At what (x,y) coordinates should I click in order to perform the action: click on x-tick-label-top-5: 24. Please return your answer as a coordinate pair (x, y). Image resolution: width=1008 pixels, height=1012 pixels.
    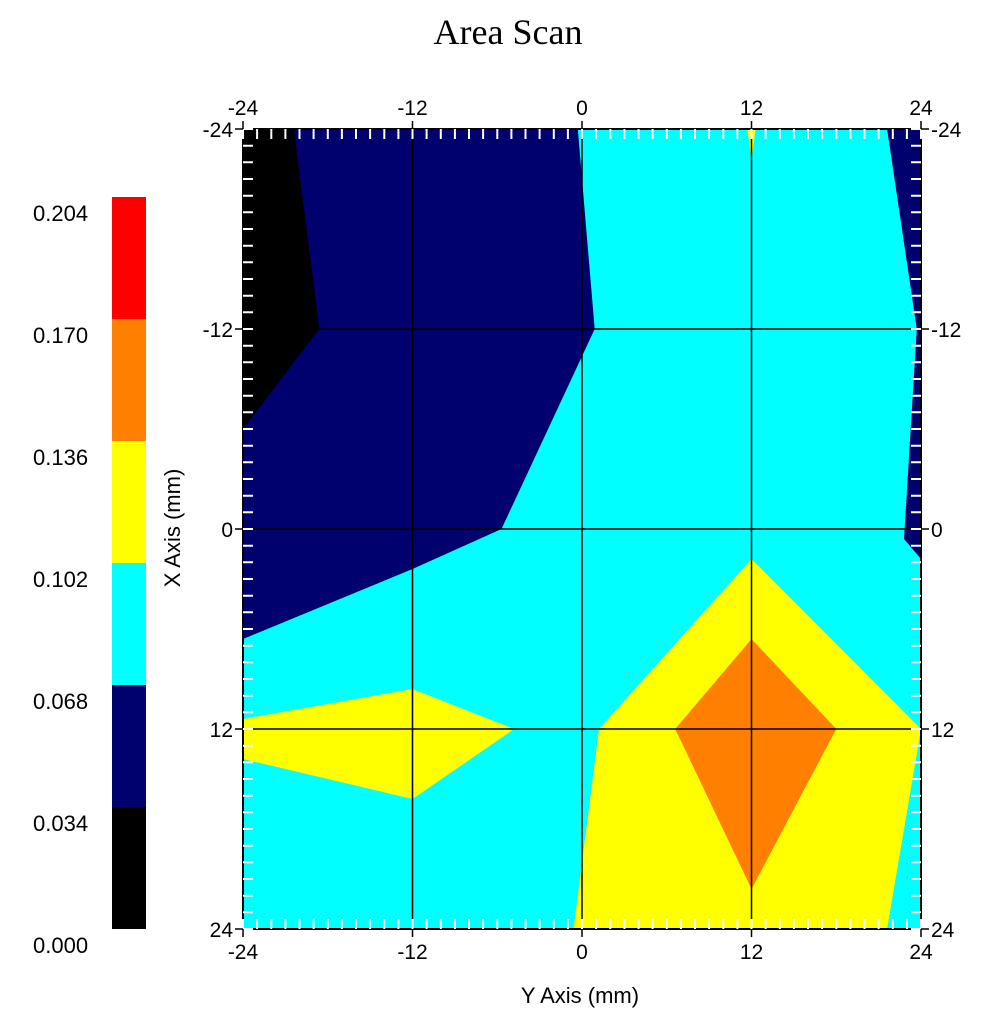
    Looking at the image, I should click on (921, 108).